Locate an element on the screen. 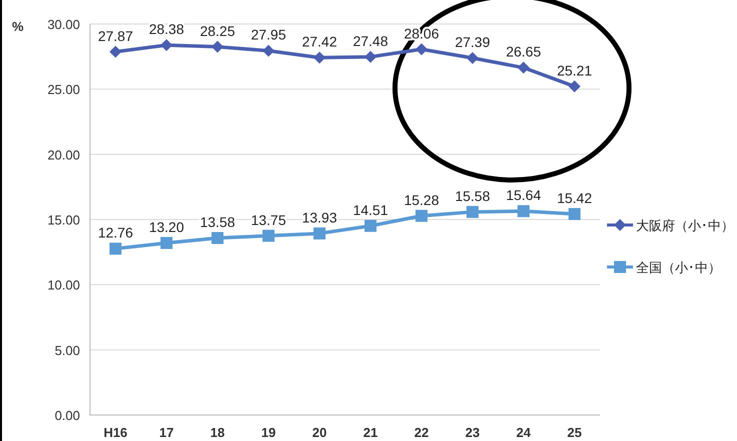 This screenshot has height=441, width=737. x-tick-label: 25 is located at coordinates (574, 432).